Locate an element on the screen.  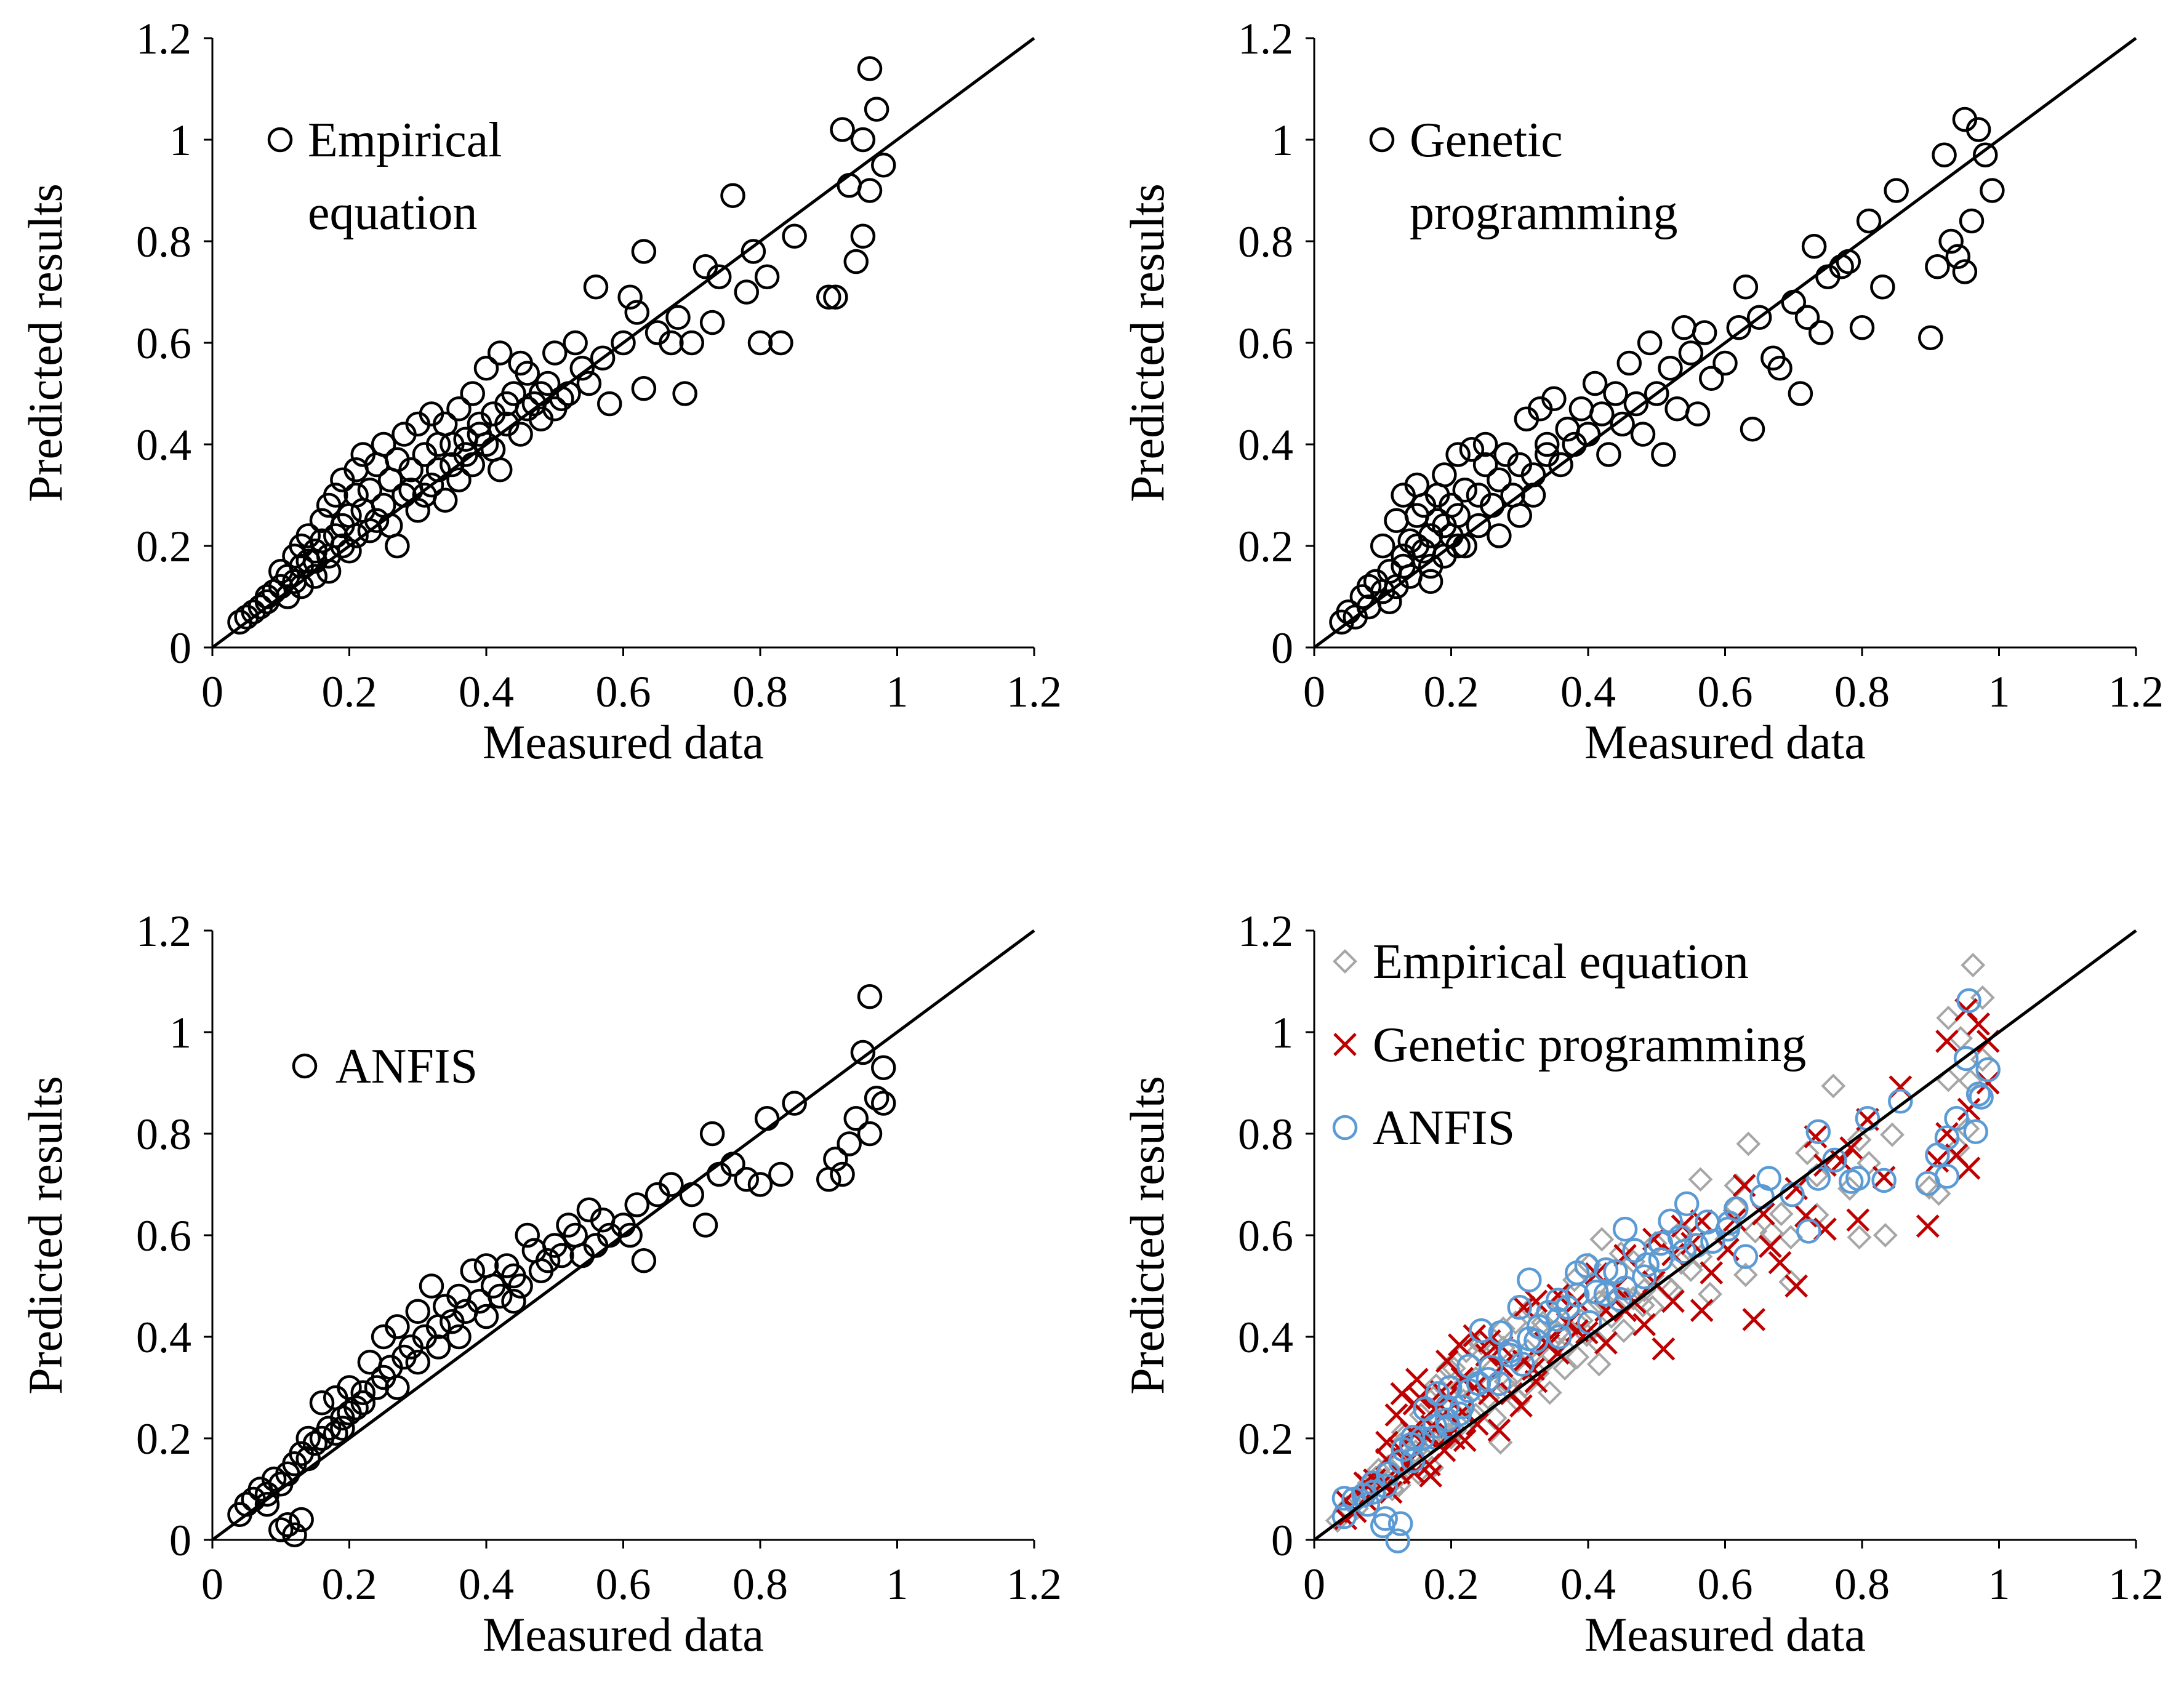
x-tick-label: 0 is located at coordinates (212, 1585).